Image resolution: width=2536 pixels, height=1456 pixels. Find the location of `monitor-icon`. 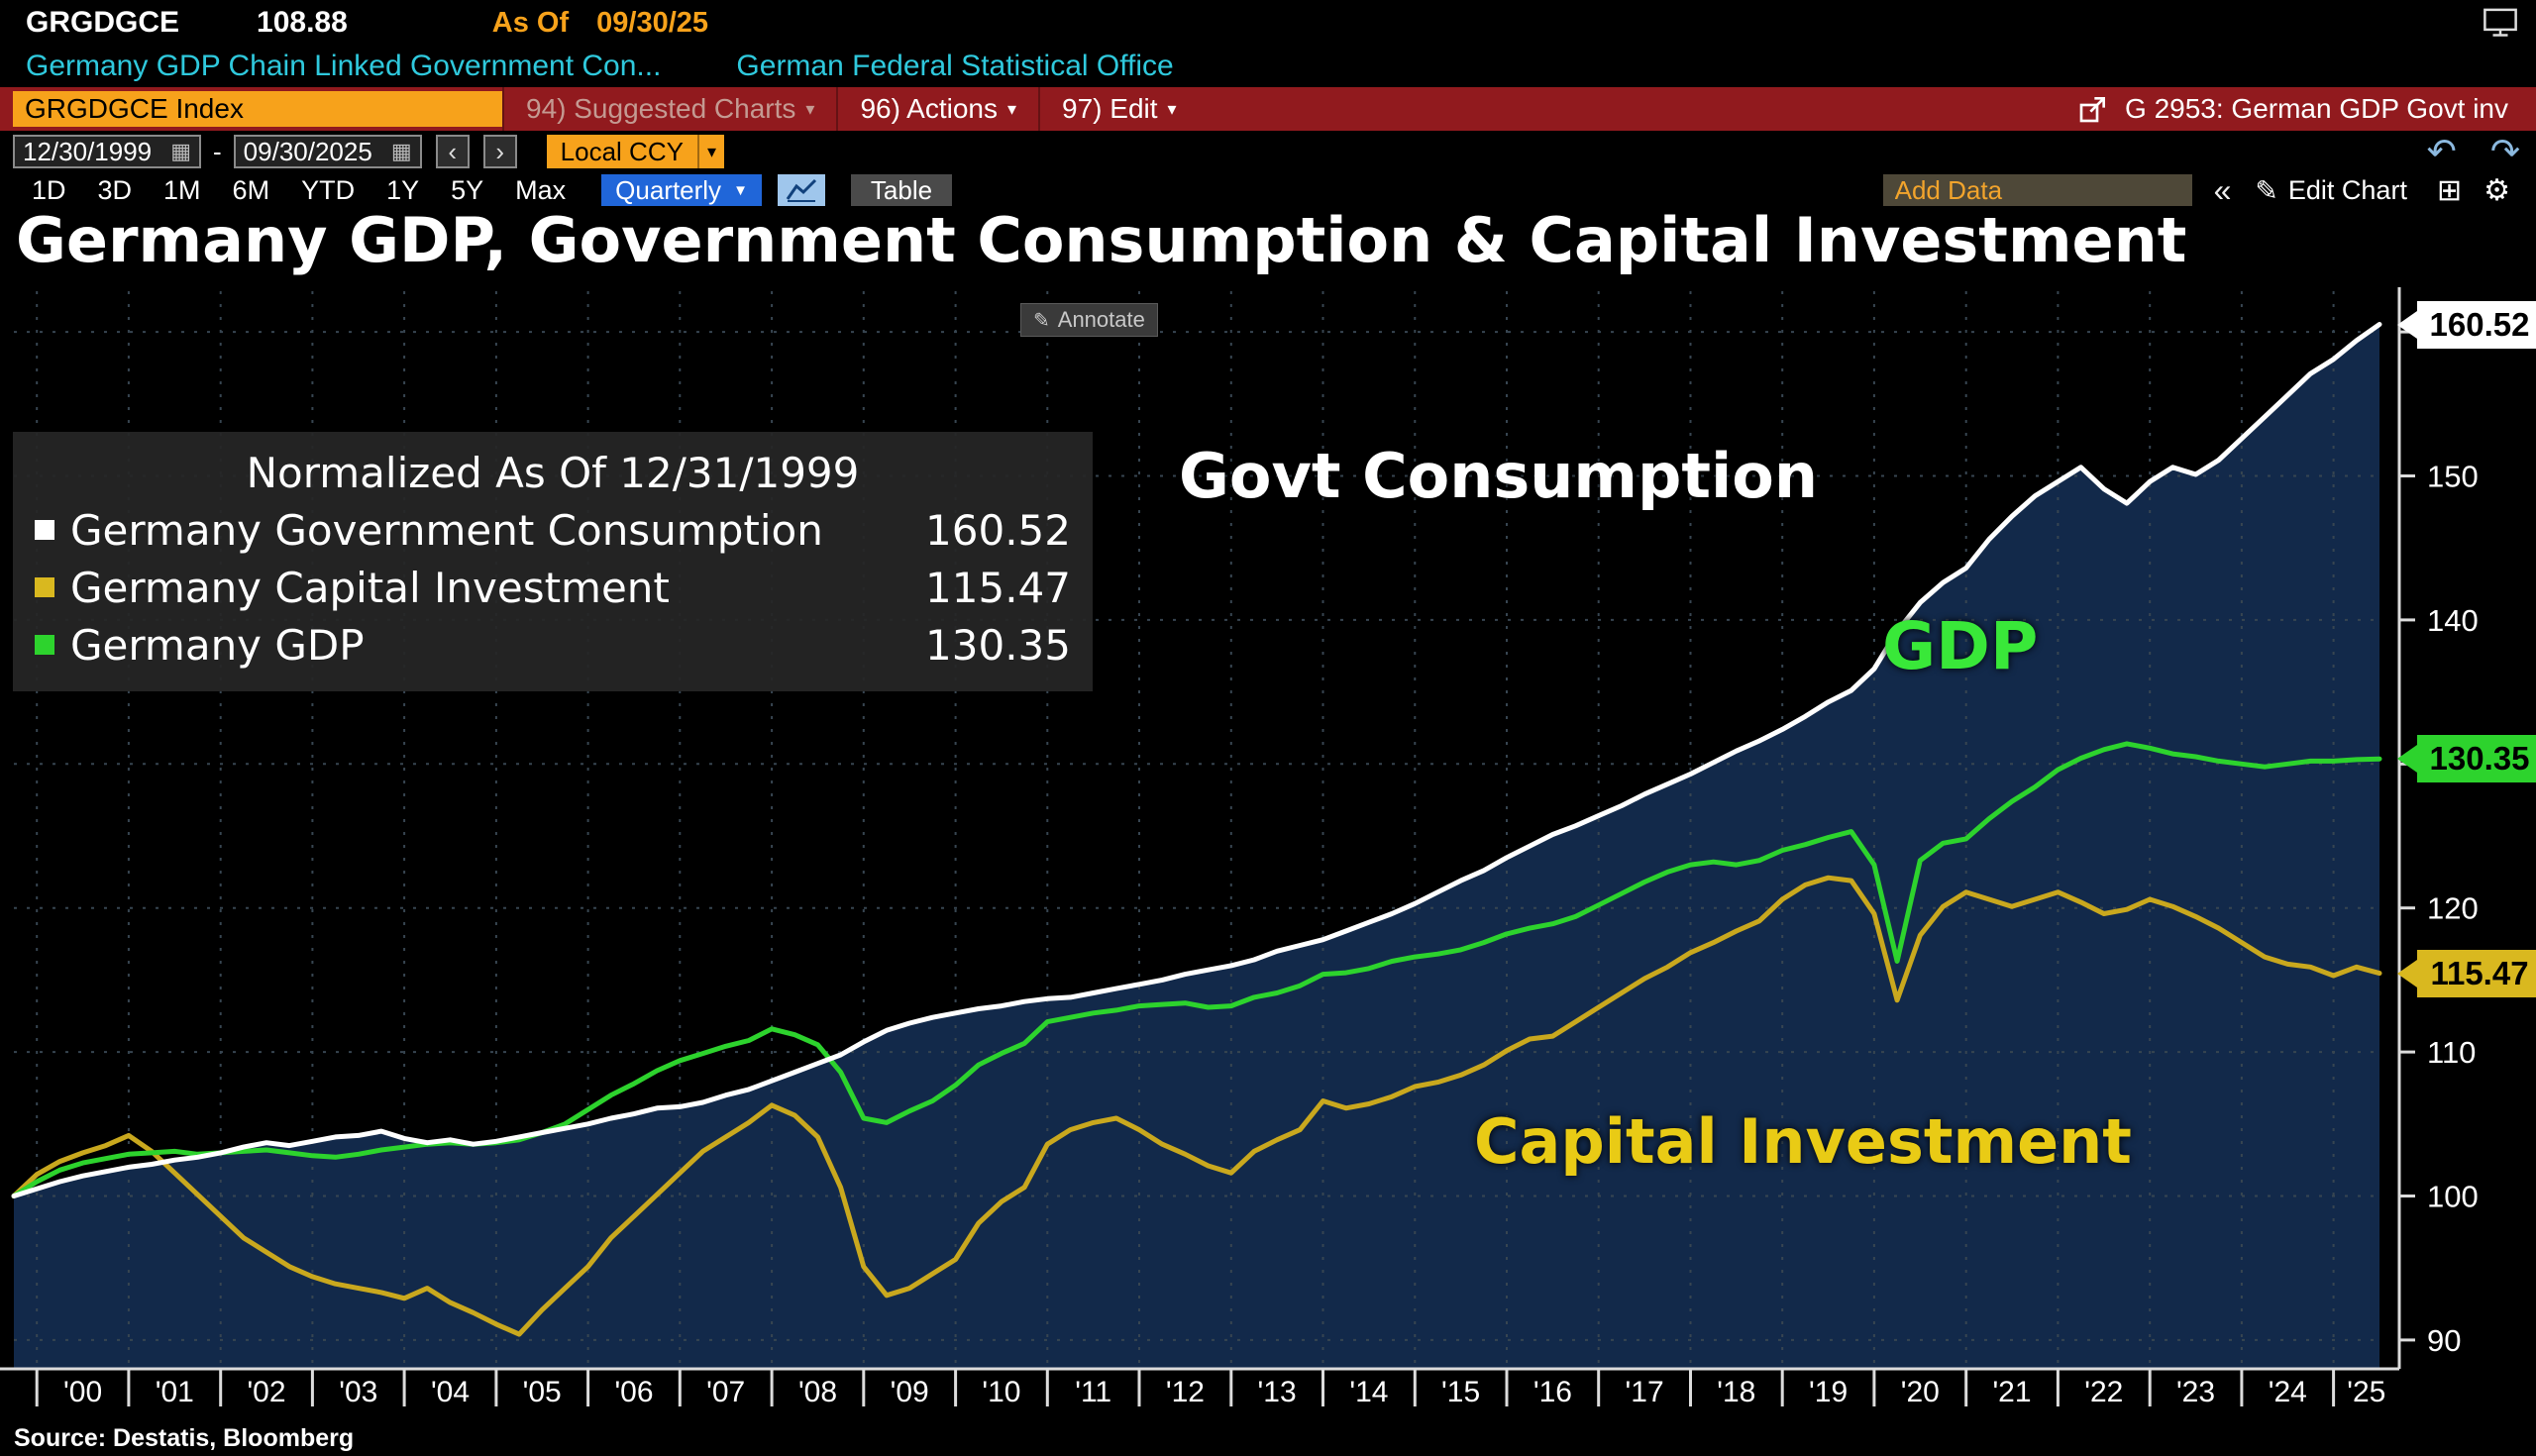

monitor-icon is located at coordinates (2500, 23).